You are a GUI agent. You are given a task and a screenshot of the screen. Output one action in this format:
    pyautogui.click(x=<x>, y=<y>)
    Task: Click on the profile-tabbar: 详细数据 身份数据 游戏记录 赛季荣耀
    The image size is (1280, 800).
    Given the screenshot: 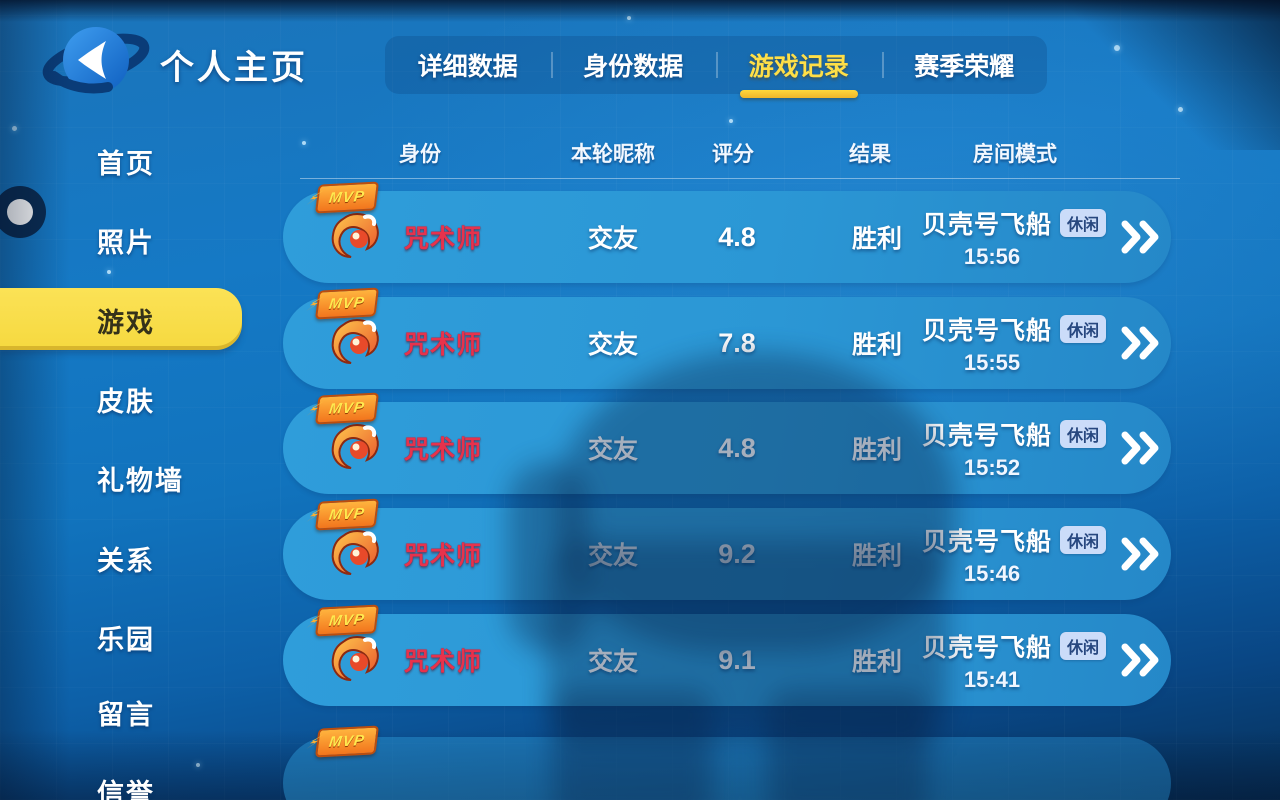 What is the action you would take?
    pyautogui.click(x=716, y=65)
    